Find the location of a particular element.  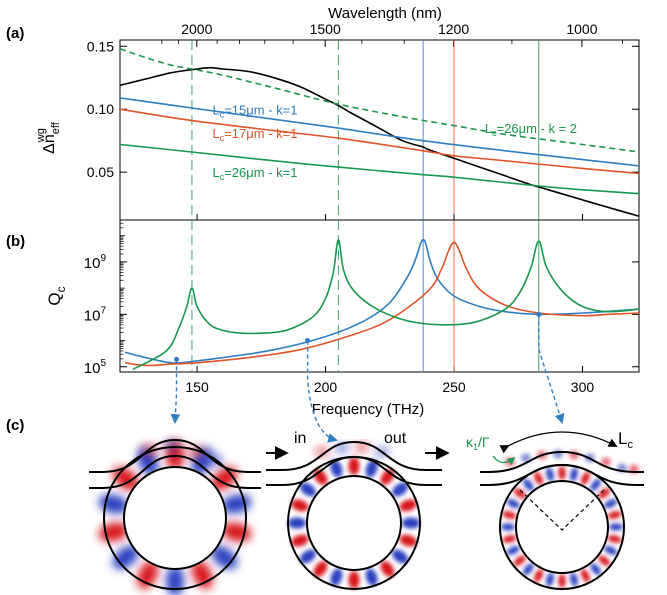

panel-label-b: (b) is located at coordinates (15, 241).